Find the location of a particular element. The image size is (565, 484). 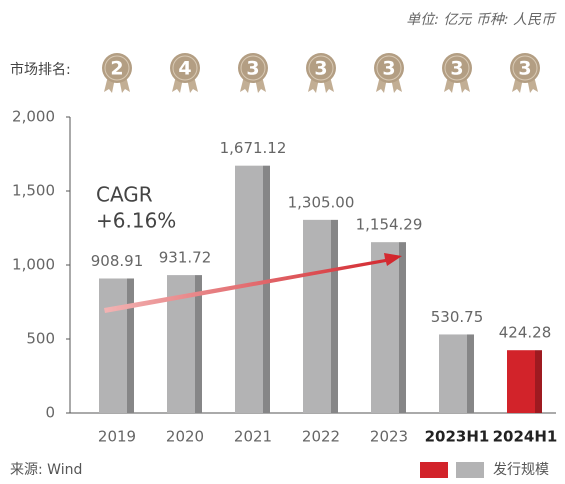

value-label: 1,671.12 is located at coordinates (253, 148).